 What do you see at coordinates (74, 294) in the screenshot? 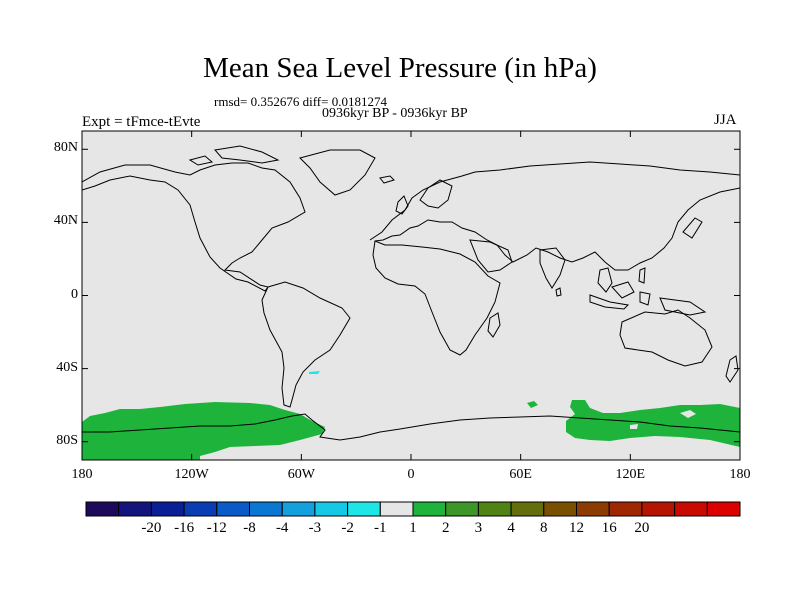
I see `latitude-tick-label: 0` at bounding box center [74, 294].